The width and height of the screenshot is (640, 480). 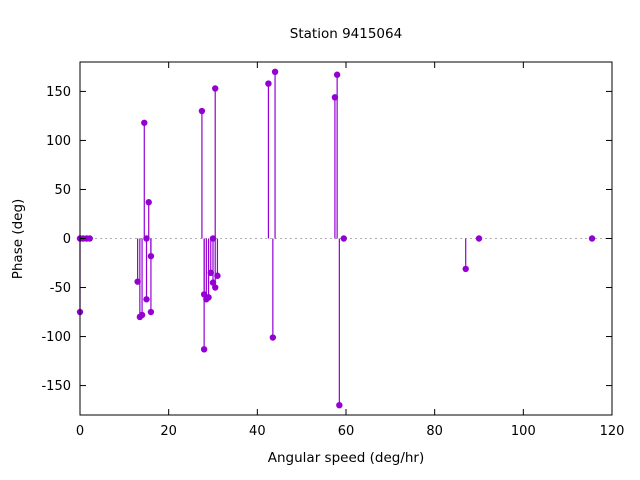 What do you see at coordinates (58, 92) in the screenshot?
I see `y-tick-label: 150` at bounding box center [58, 92].